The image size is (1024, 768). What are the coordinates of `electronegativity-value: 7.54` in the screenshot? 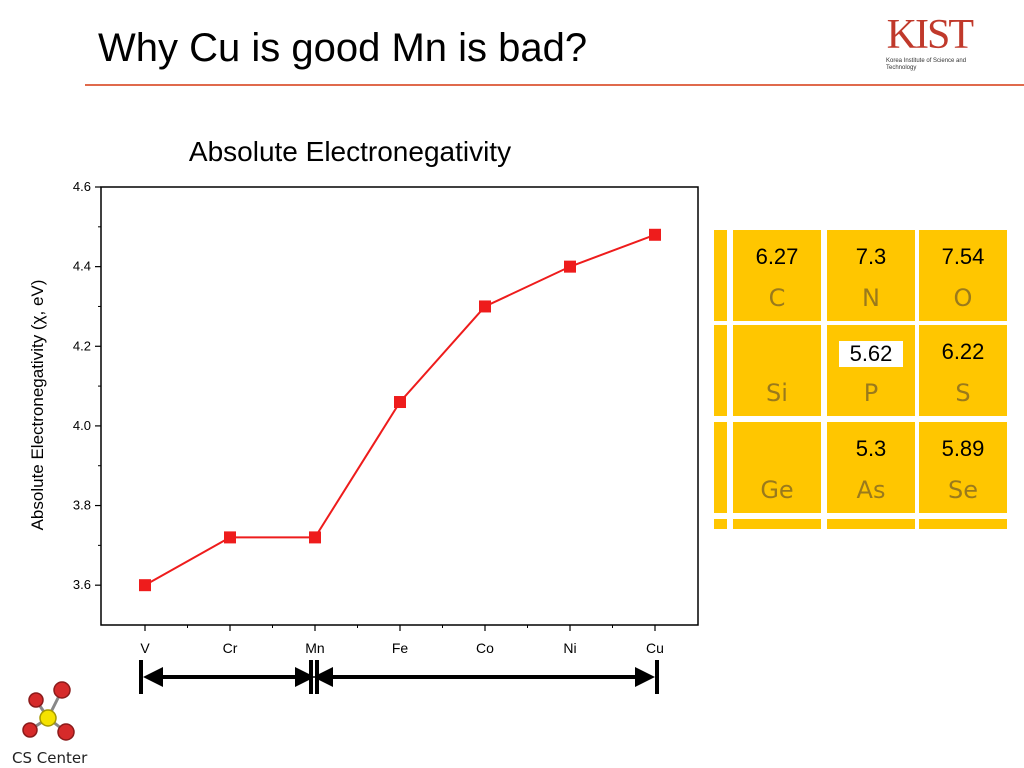 It's located at (963, 256).